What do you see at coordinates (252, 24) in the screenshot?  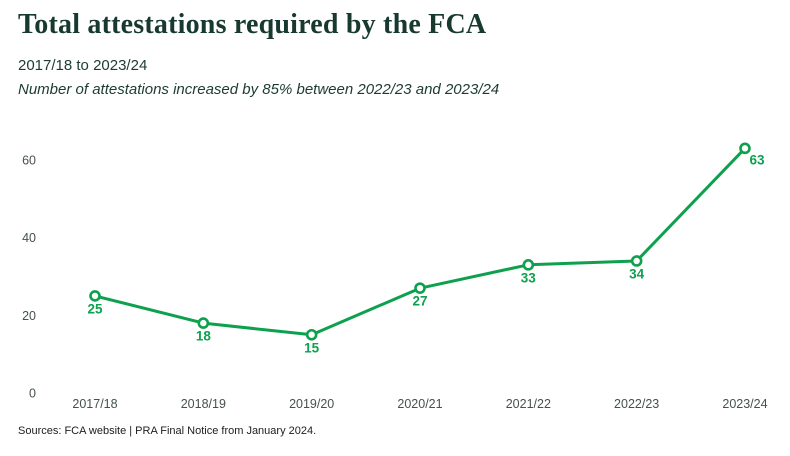 I see `chart-title: Total attestations required by the FCA` at bounding box center [252, 24].